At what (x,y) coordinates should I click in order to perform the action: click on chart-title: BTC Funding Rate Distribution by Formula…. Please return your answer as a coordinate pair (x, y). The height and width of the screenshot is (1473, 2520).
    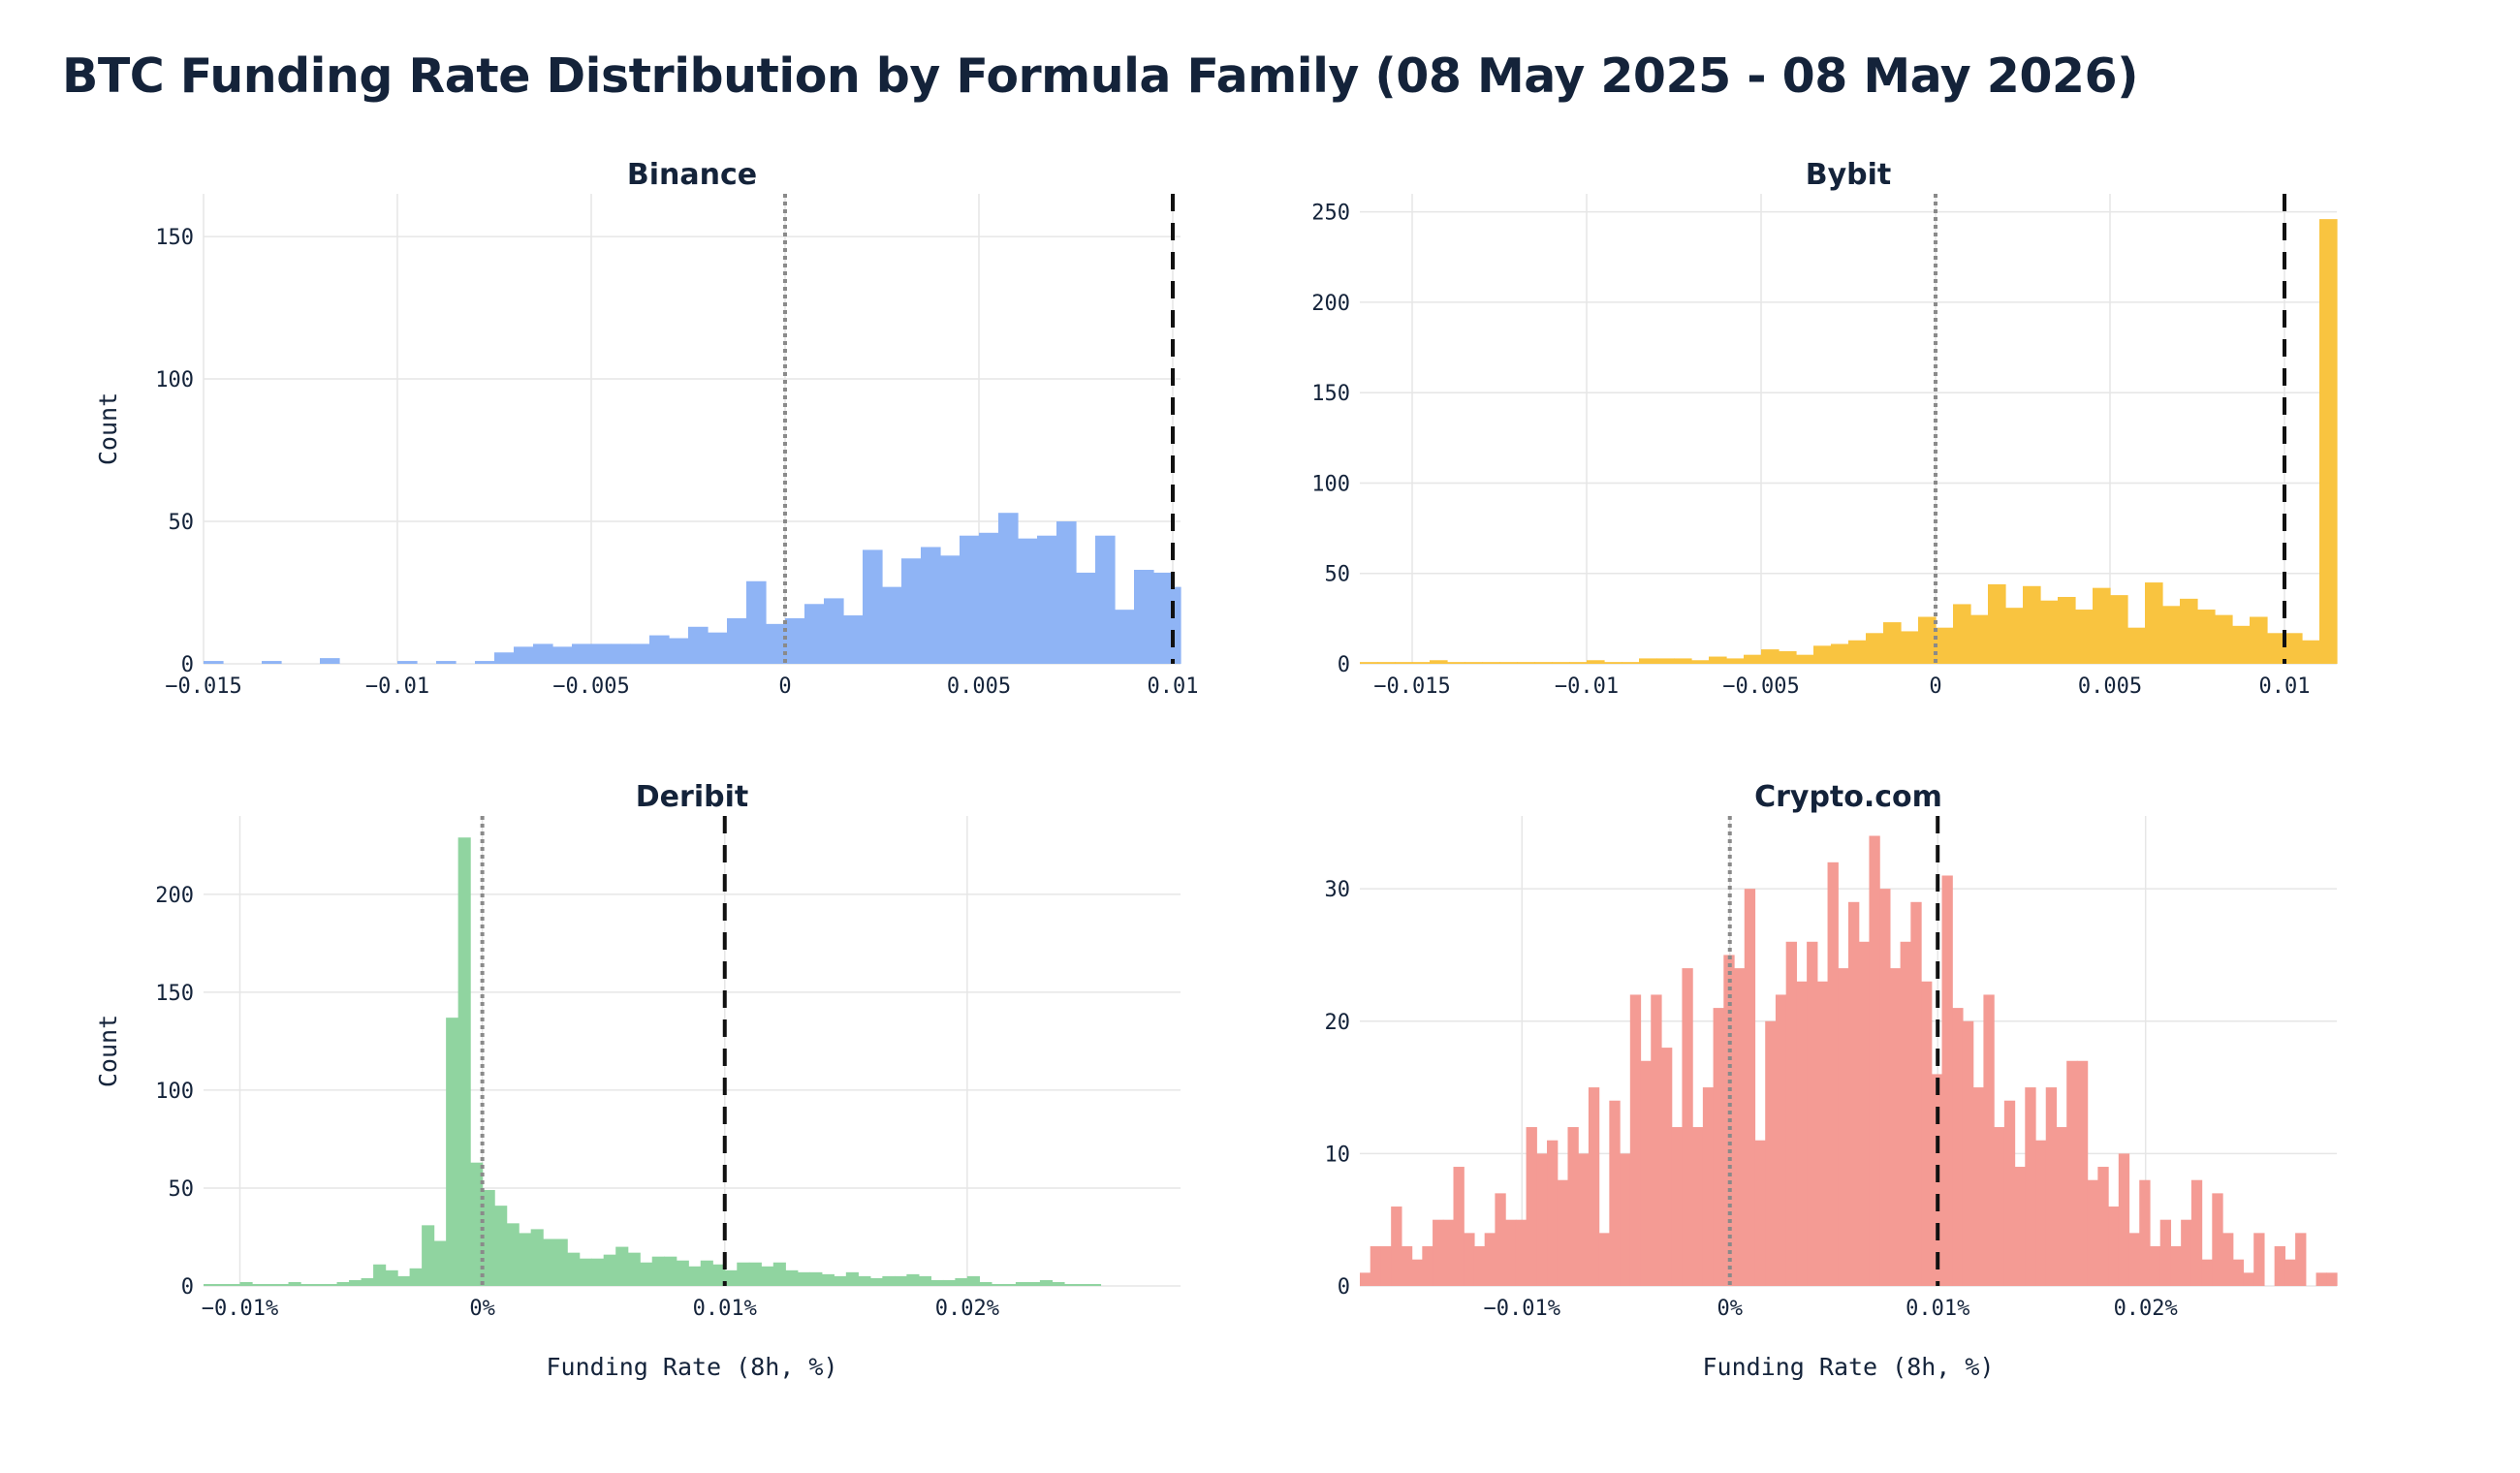
    Looking at the image, I should click on (1100, 76).